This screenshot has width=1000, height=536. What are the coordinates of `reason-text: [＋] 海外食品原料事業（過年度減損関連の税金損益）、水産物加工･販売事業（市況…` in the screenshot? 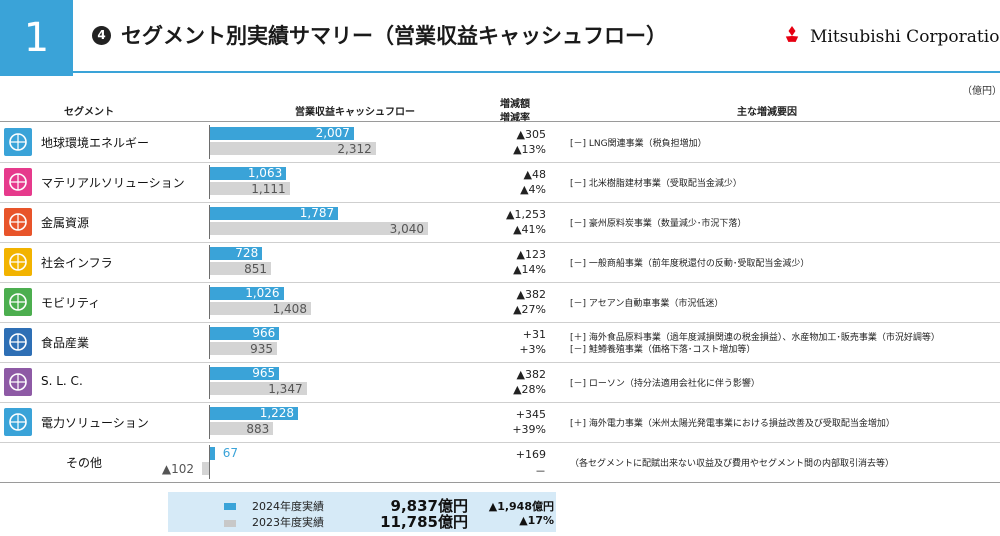 It's located at (755, 338).